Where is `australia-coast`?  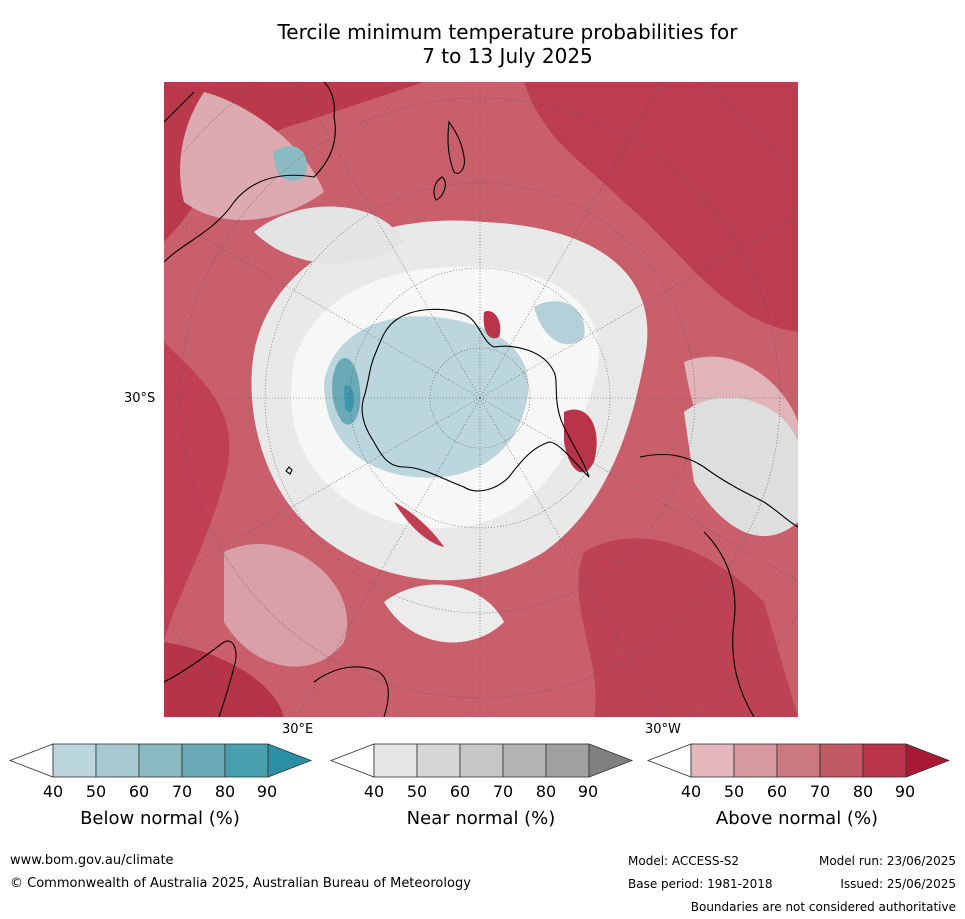 australia-coast is located at coordinates (250, 172).